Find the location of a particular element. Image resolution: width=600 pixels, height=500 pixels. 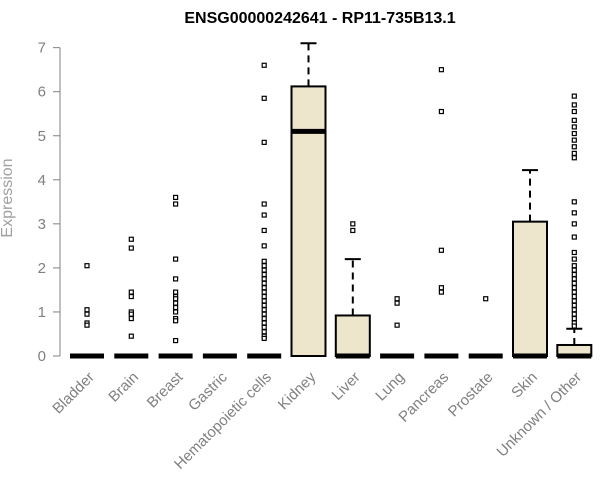

y-tick-label: 0 is located at coordinates (42, 356).